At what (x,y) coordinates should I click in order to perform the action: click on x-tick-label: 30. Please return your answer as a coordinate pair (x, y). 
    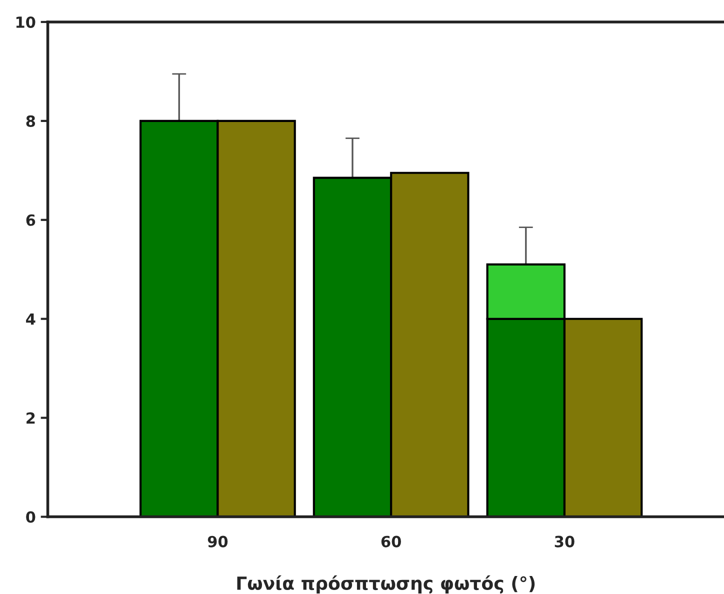
    Looking at the image, I should click on (564, 542).